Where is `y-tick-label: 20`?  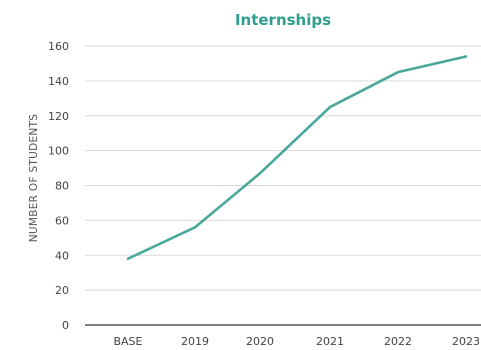 y-tick-label: 20 is located at coordinates (62, 290).